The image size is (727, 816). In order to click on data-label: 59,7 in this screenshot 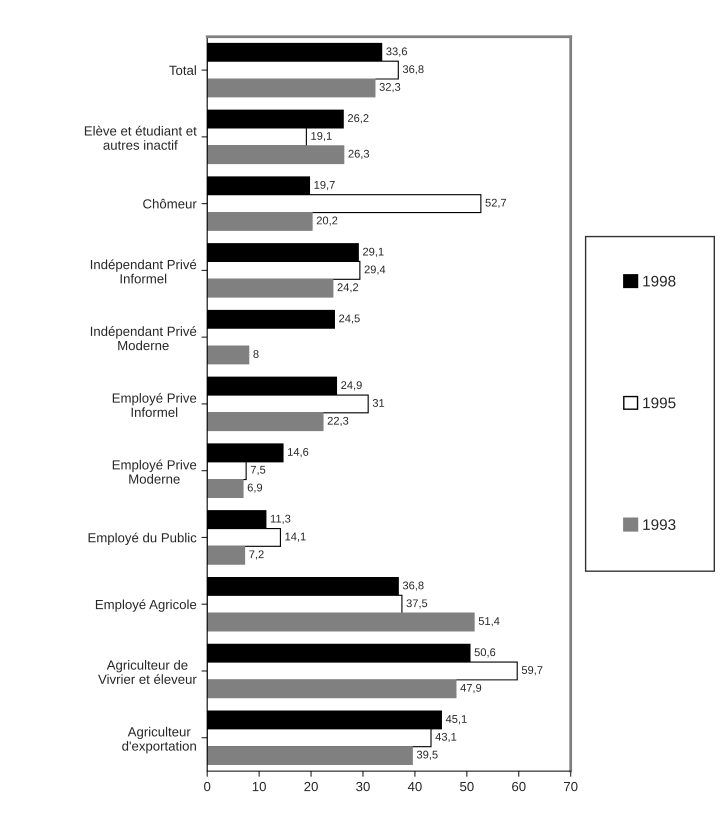, I will do `click(532, 671)`.